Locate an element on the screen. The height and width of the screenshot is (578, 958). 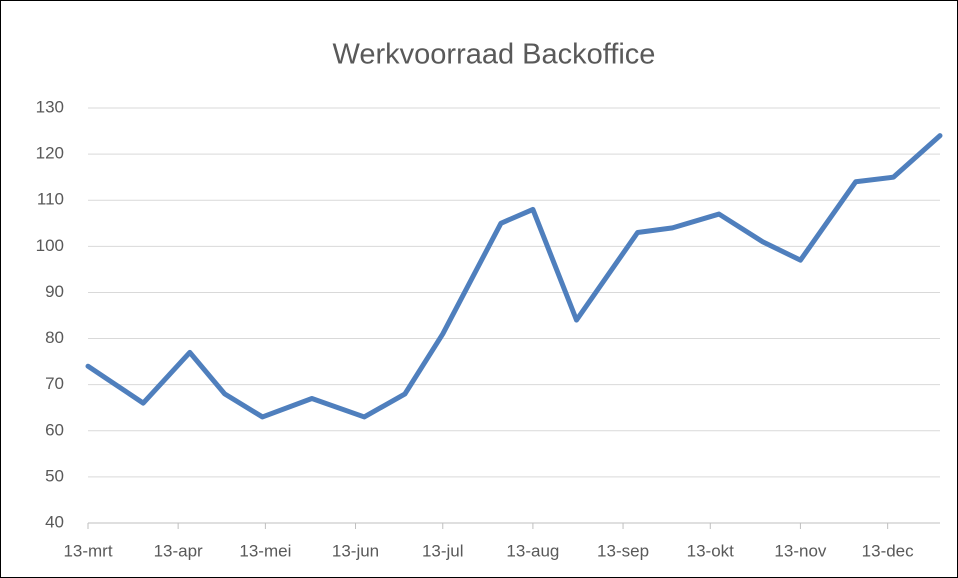
y-tick-label: 60 is located at coordinates (54, 429).